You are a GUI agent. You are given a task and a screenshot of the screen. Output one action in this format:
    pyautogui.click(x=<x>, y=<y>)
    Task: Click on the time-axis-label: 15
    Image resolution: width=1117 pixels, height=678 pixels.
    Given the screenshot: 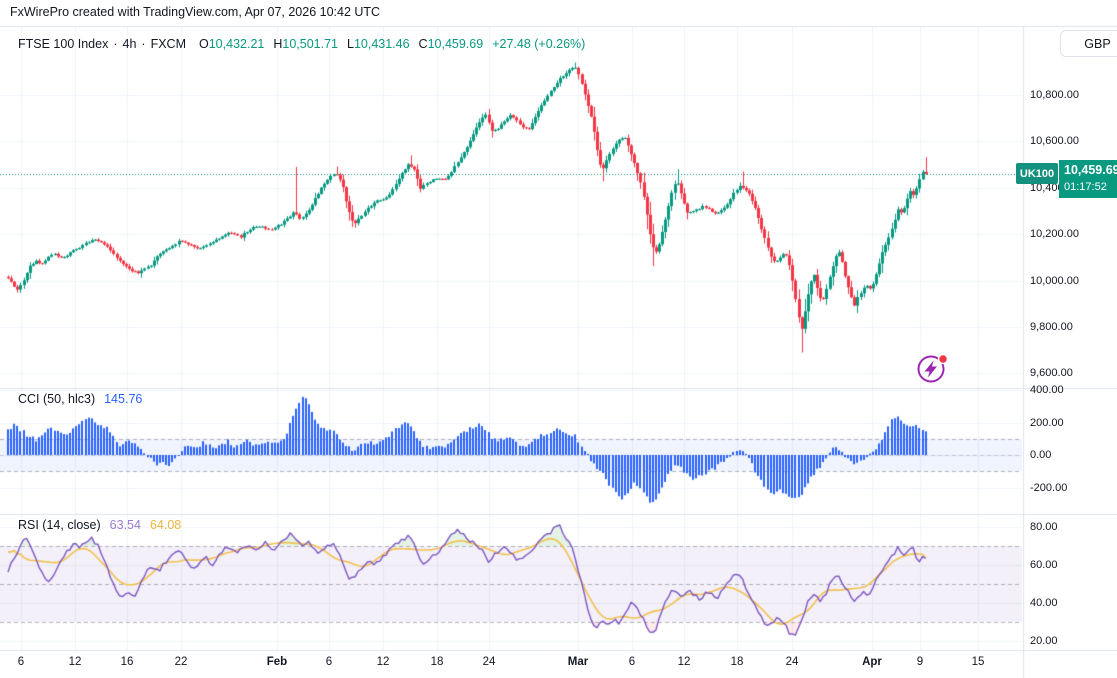 What is the action you would take?
    pyautogui.click(x=978, y=662)
    